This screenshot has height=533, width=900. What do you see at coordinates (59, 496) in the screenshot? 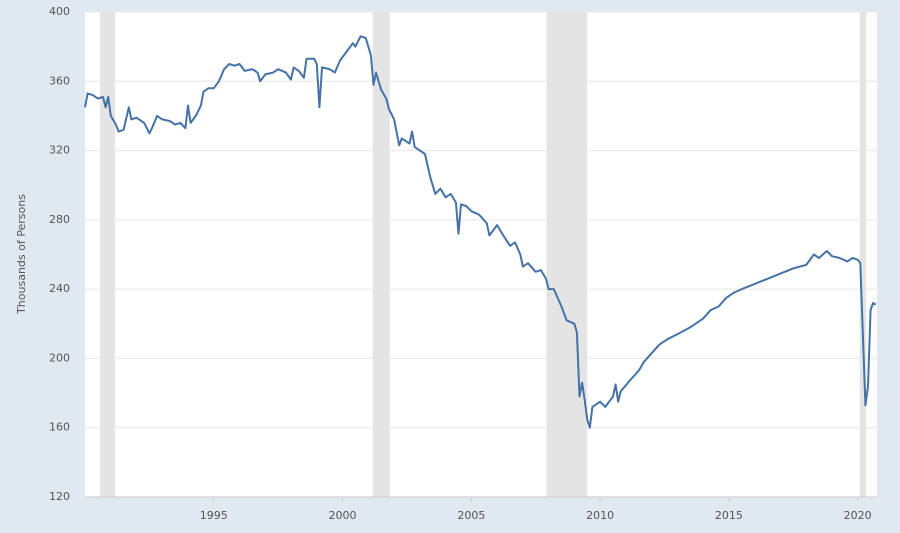
I see `y-tick-label: 120` at bounding box center [59, 496].